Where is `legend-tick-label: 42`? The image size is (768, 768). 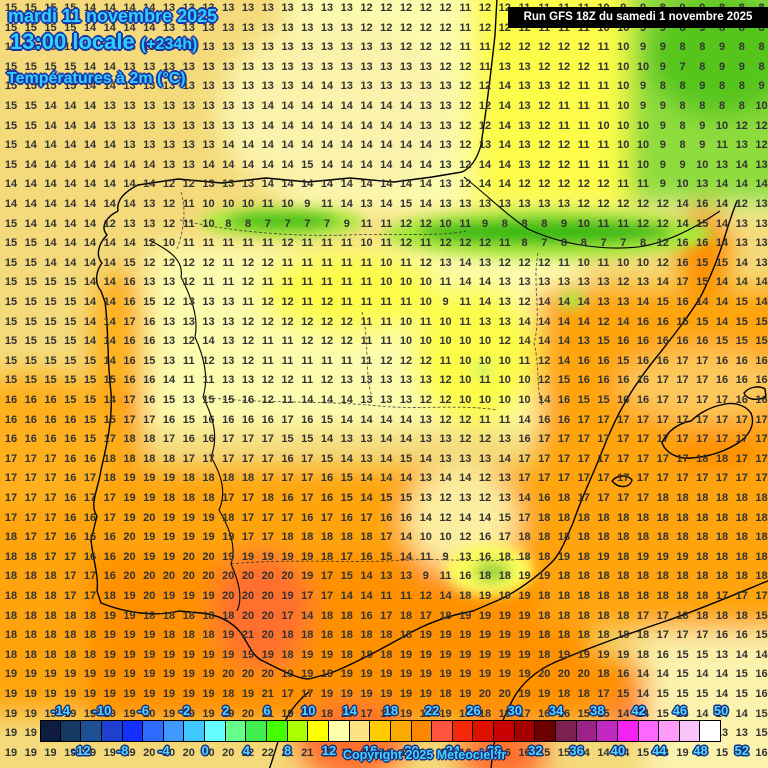 legend-tick-label: 42 is located at coordinates (638, 710).